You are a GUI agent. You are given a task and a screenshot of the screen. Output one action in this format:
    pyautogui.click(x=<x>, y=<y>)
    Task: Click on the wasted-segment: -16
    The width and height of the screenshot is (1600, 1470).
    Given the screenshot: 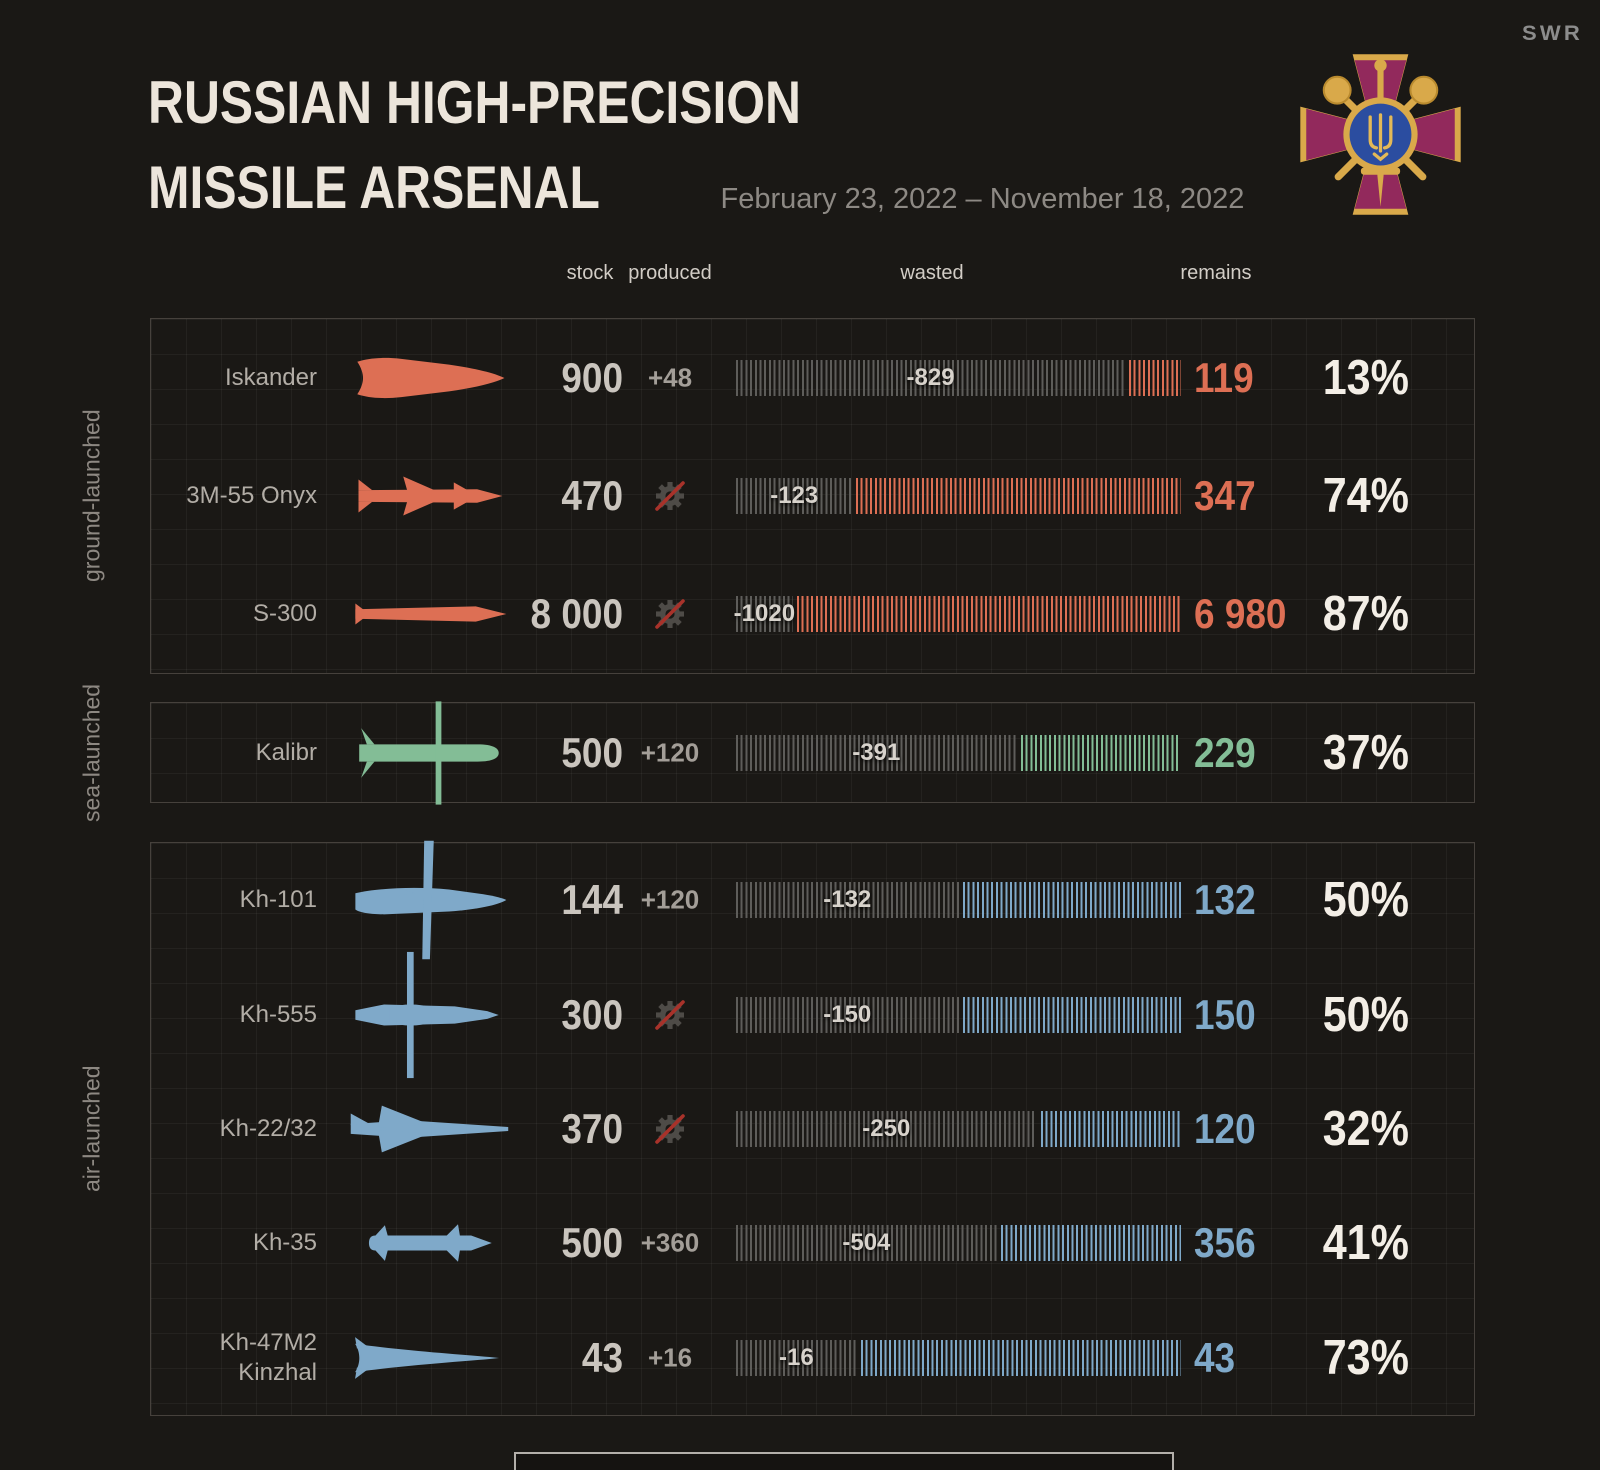 What is the action you would take?
    pyautogui.click(x=796, y=1357)
    